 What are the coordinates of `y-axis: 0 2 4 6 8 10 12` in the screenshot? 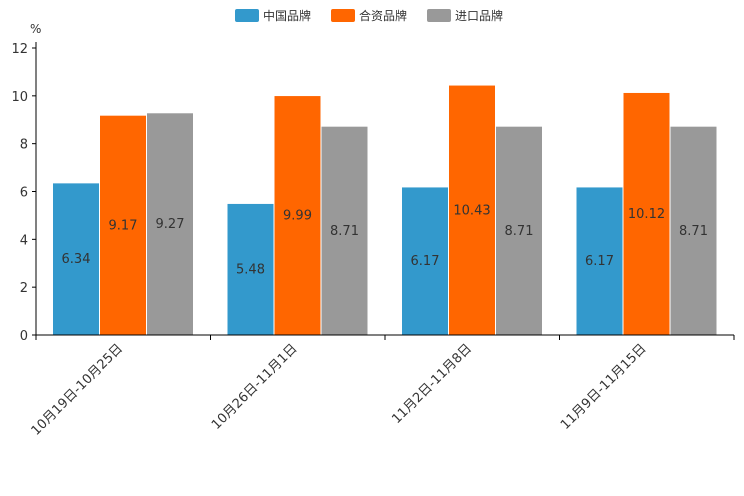 It's located at (24, 193).